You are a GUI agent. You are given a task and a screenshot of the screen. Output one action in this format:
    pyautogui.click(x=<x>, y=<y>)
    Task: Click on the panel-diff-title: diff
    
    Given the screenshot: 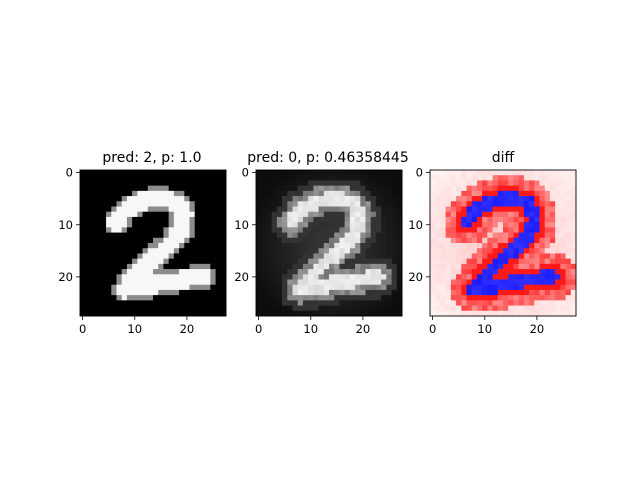 What is the action you would take?
    pyautogui.click(x=503, y=158)
    